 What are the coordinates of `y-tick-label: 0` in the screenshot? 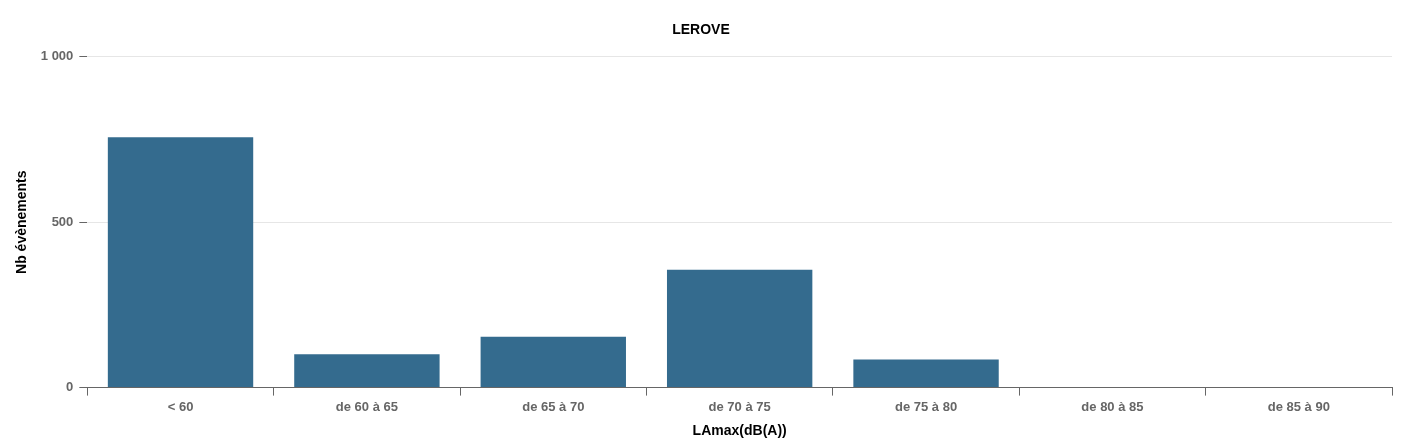 It's located at (70, 387).